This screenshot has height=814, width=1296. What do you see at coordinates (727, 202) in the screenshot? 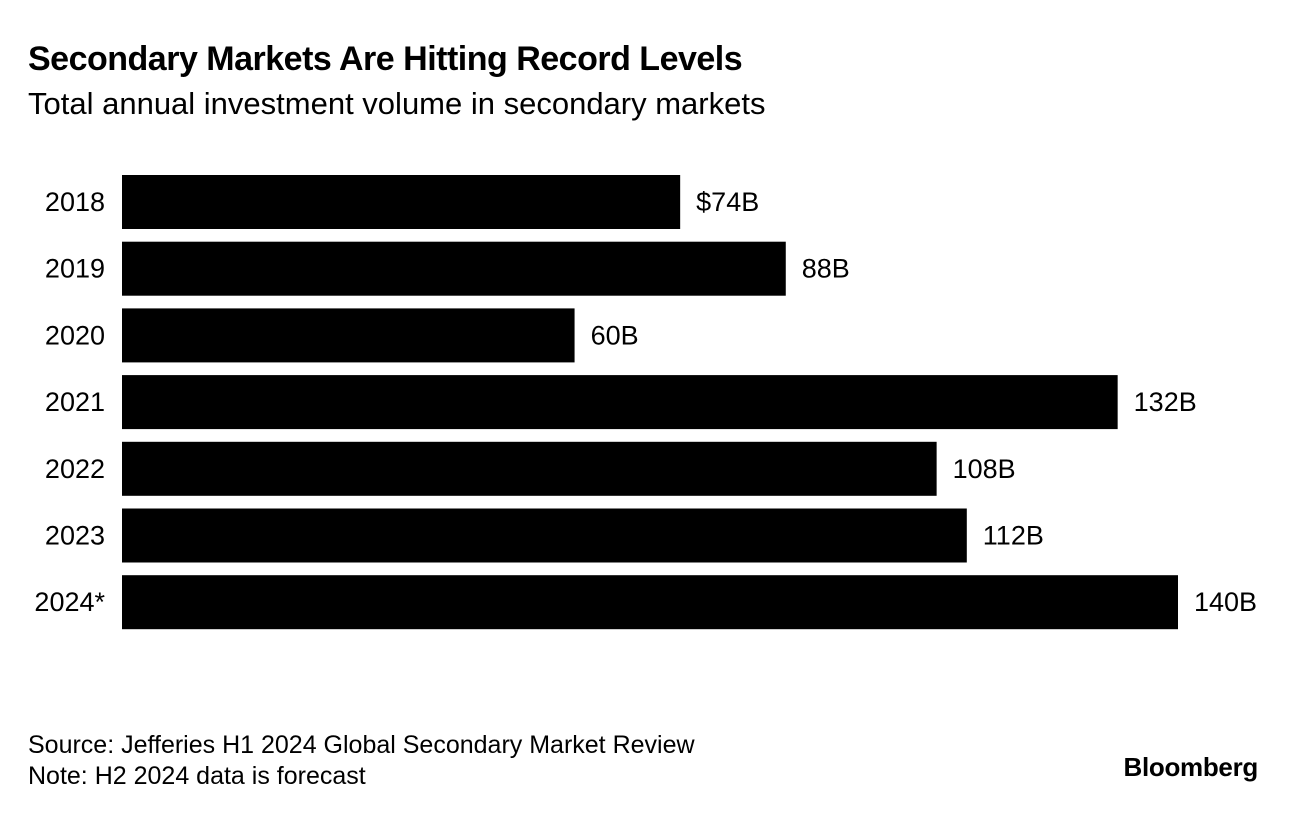
I see `value-label: $74B` at bounding box center [727, 202].